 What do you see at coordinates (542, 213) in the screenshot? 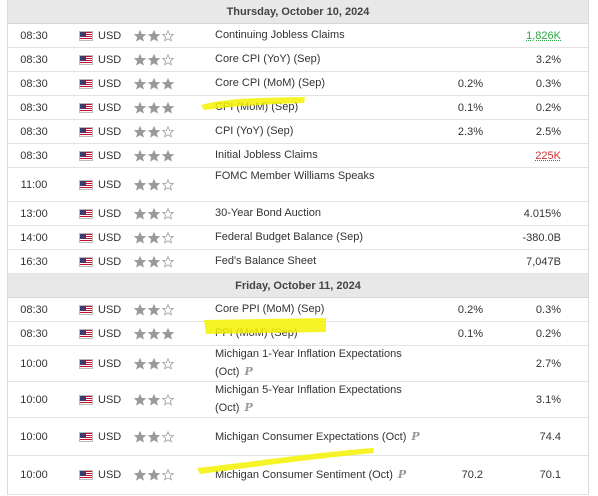
I see `event-actual: 4.015%` at bounding box center [542, 213].